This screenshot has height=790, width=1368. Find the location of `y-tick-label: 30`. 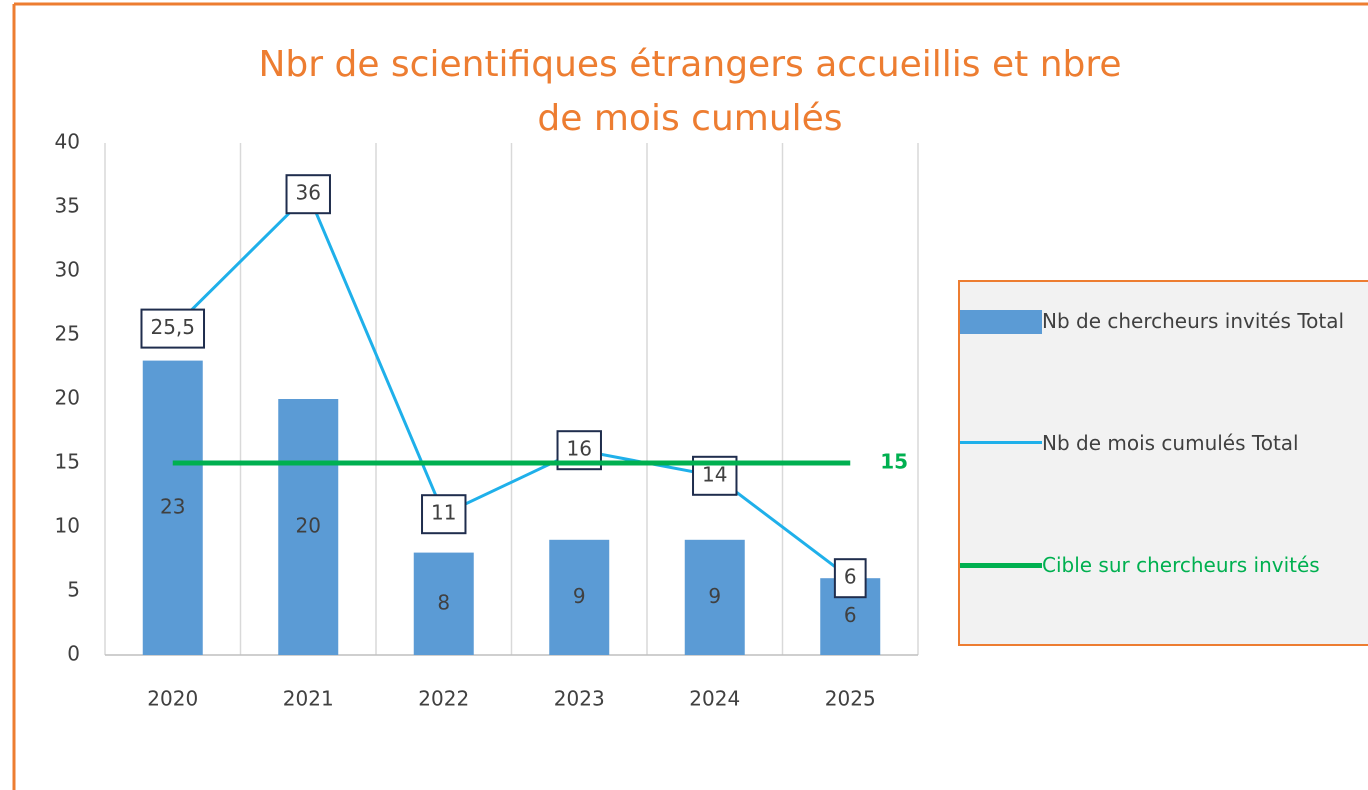

y-tick-label: 30 is located at coordinates (67, 270).